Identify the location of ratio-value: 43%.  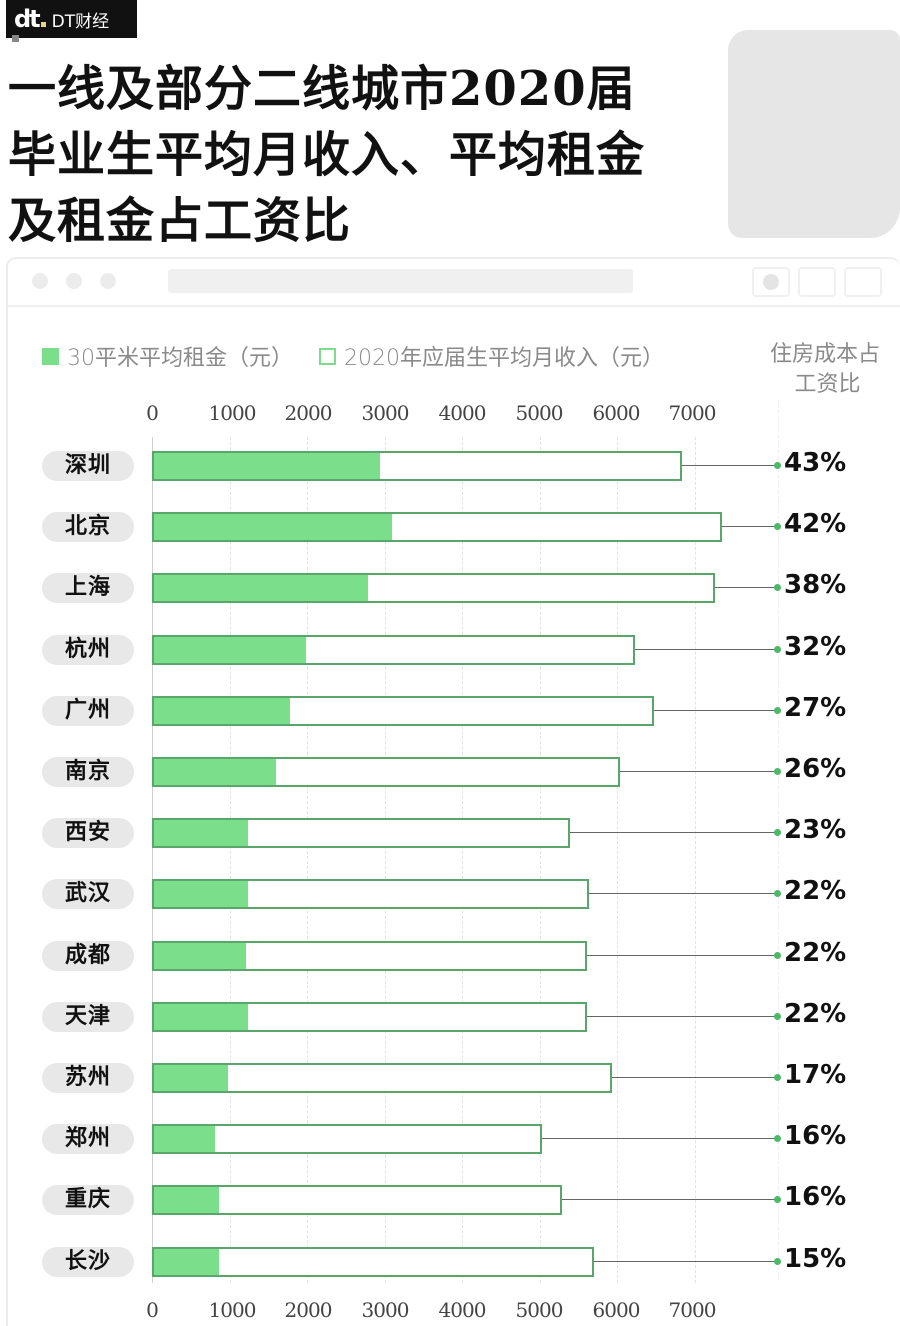
(815, 463).